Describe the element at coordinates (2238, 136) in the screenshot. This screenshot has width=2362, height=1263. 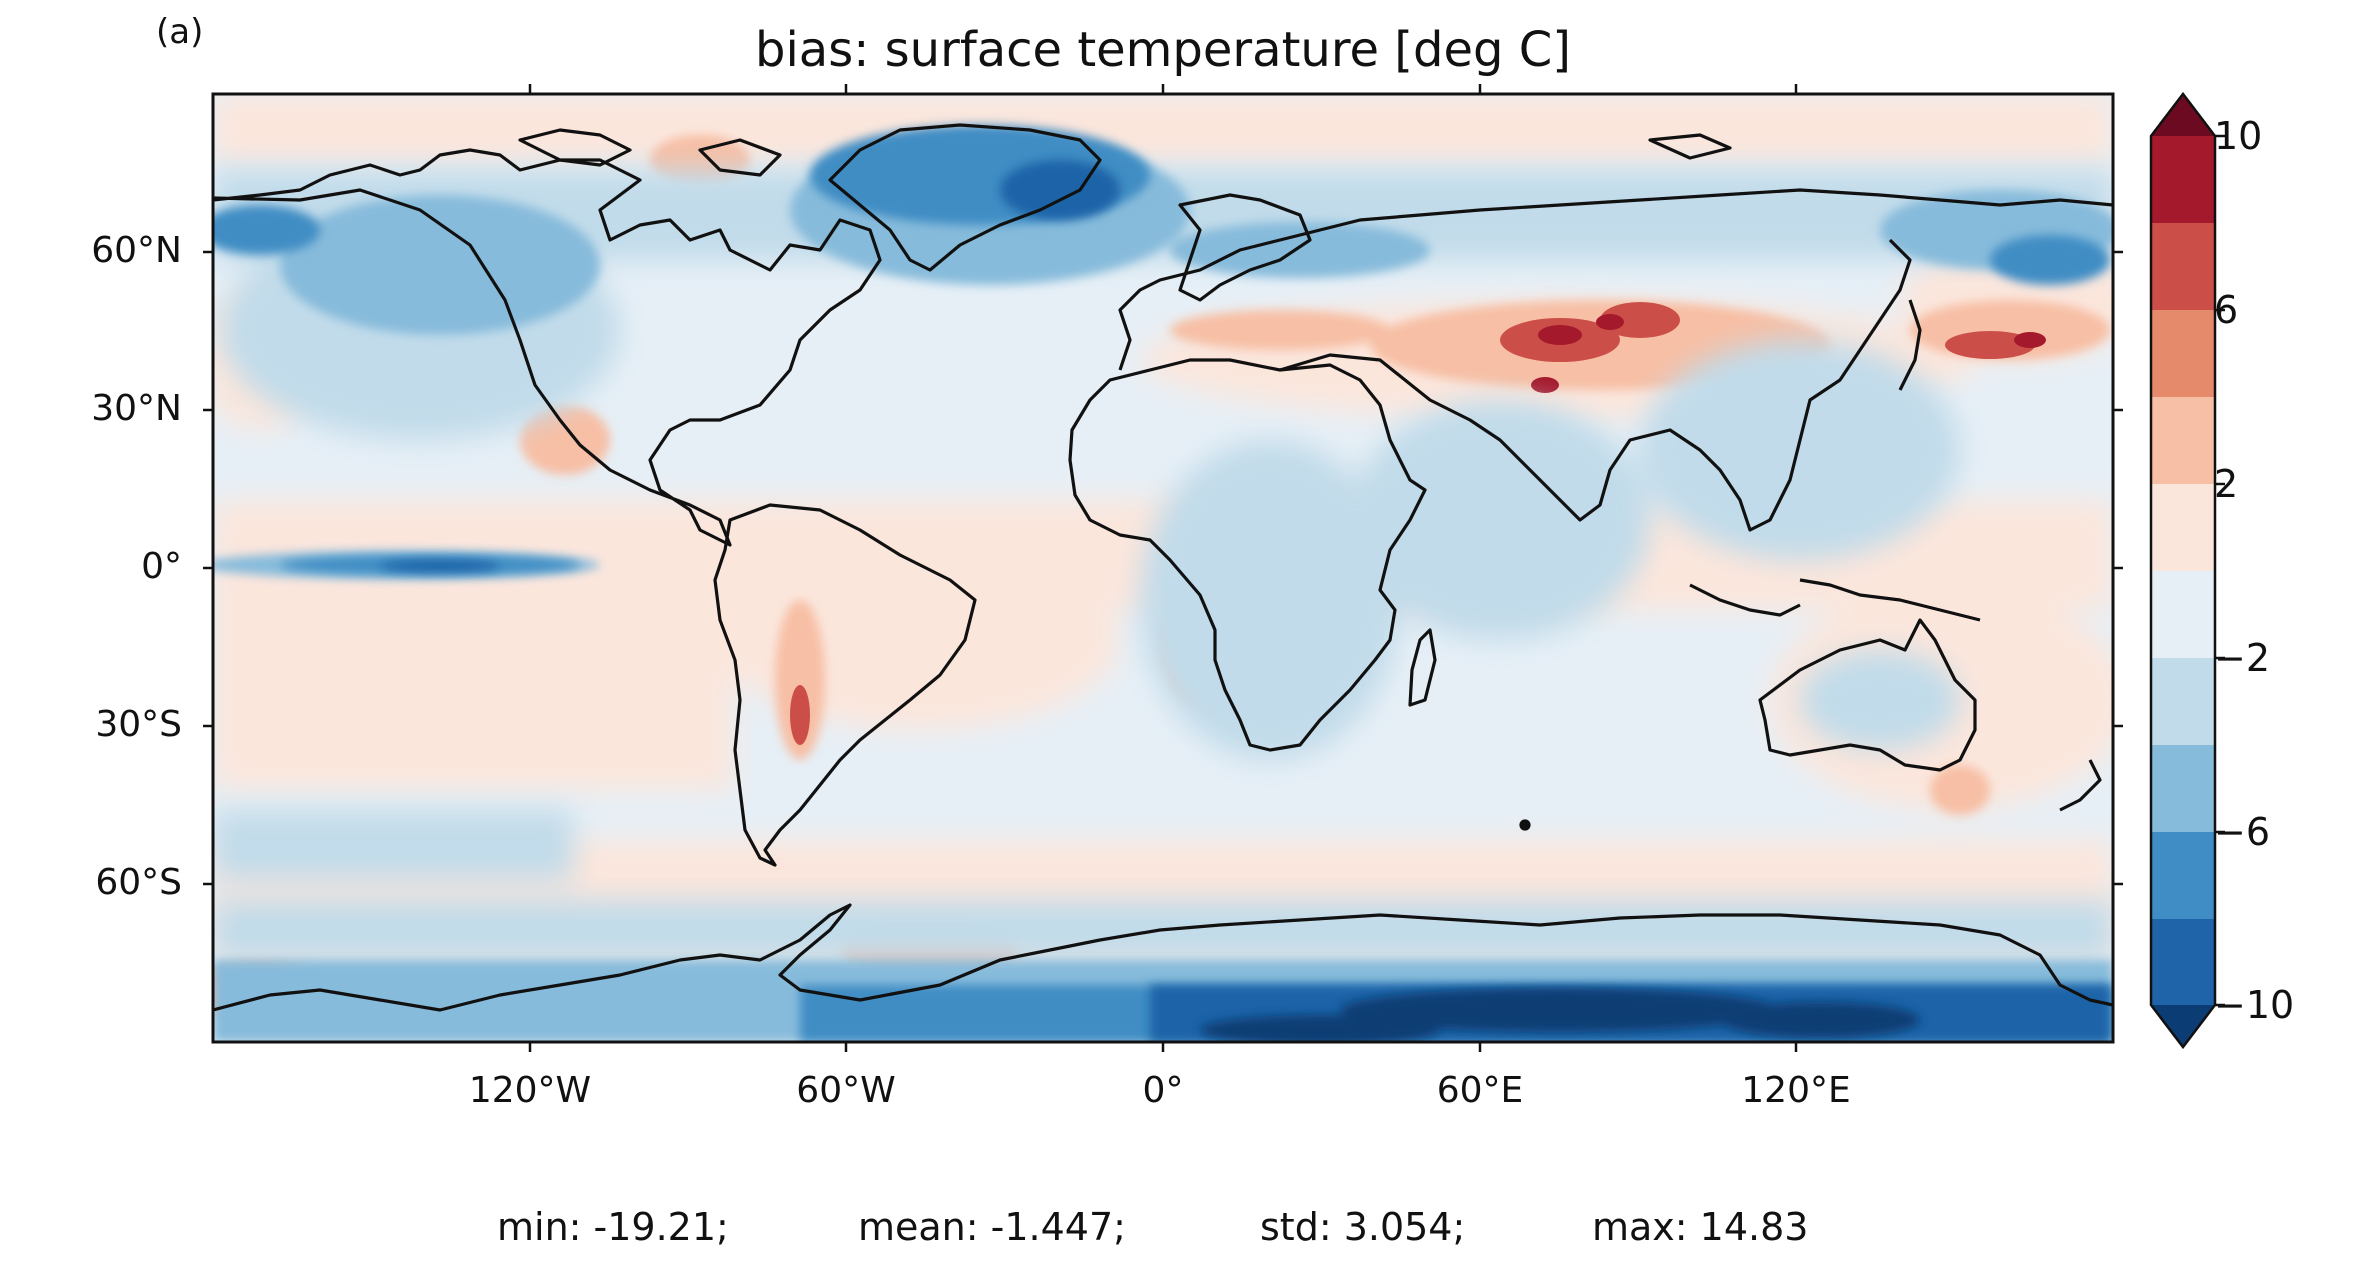
I see `colorbar-label-10: 10` at that location.